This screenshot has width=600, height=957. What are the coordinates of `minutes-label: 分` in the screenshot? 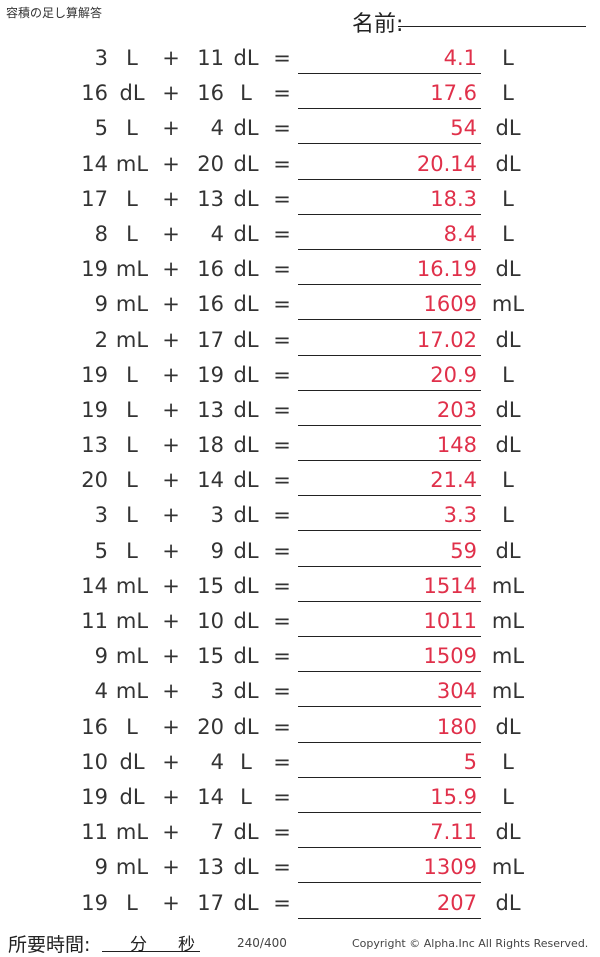 It's located at (138, 945).